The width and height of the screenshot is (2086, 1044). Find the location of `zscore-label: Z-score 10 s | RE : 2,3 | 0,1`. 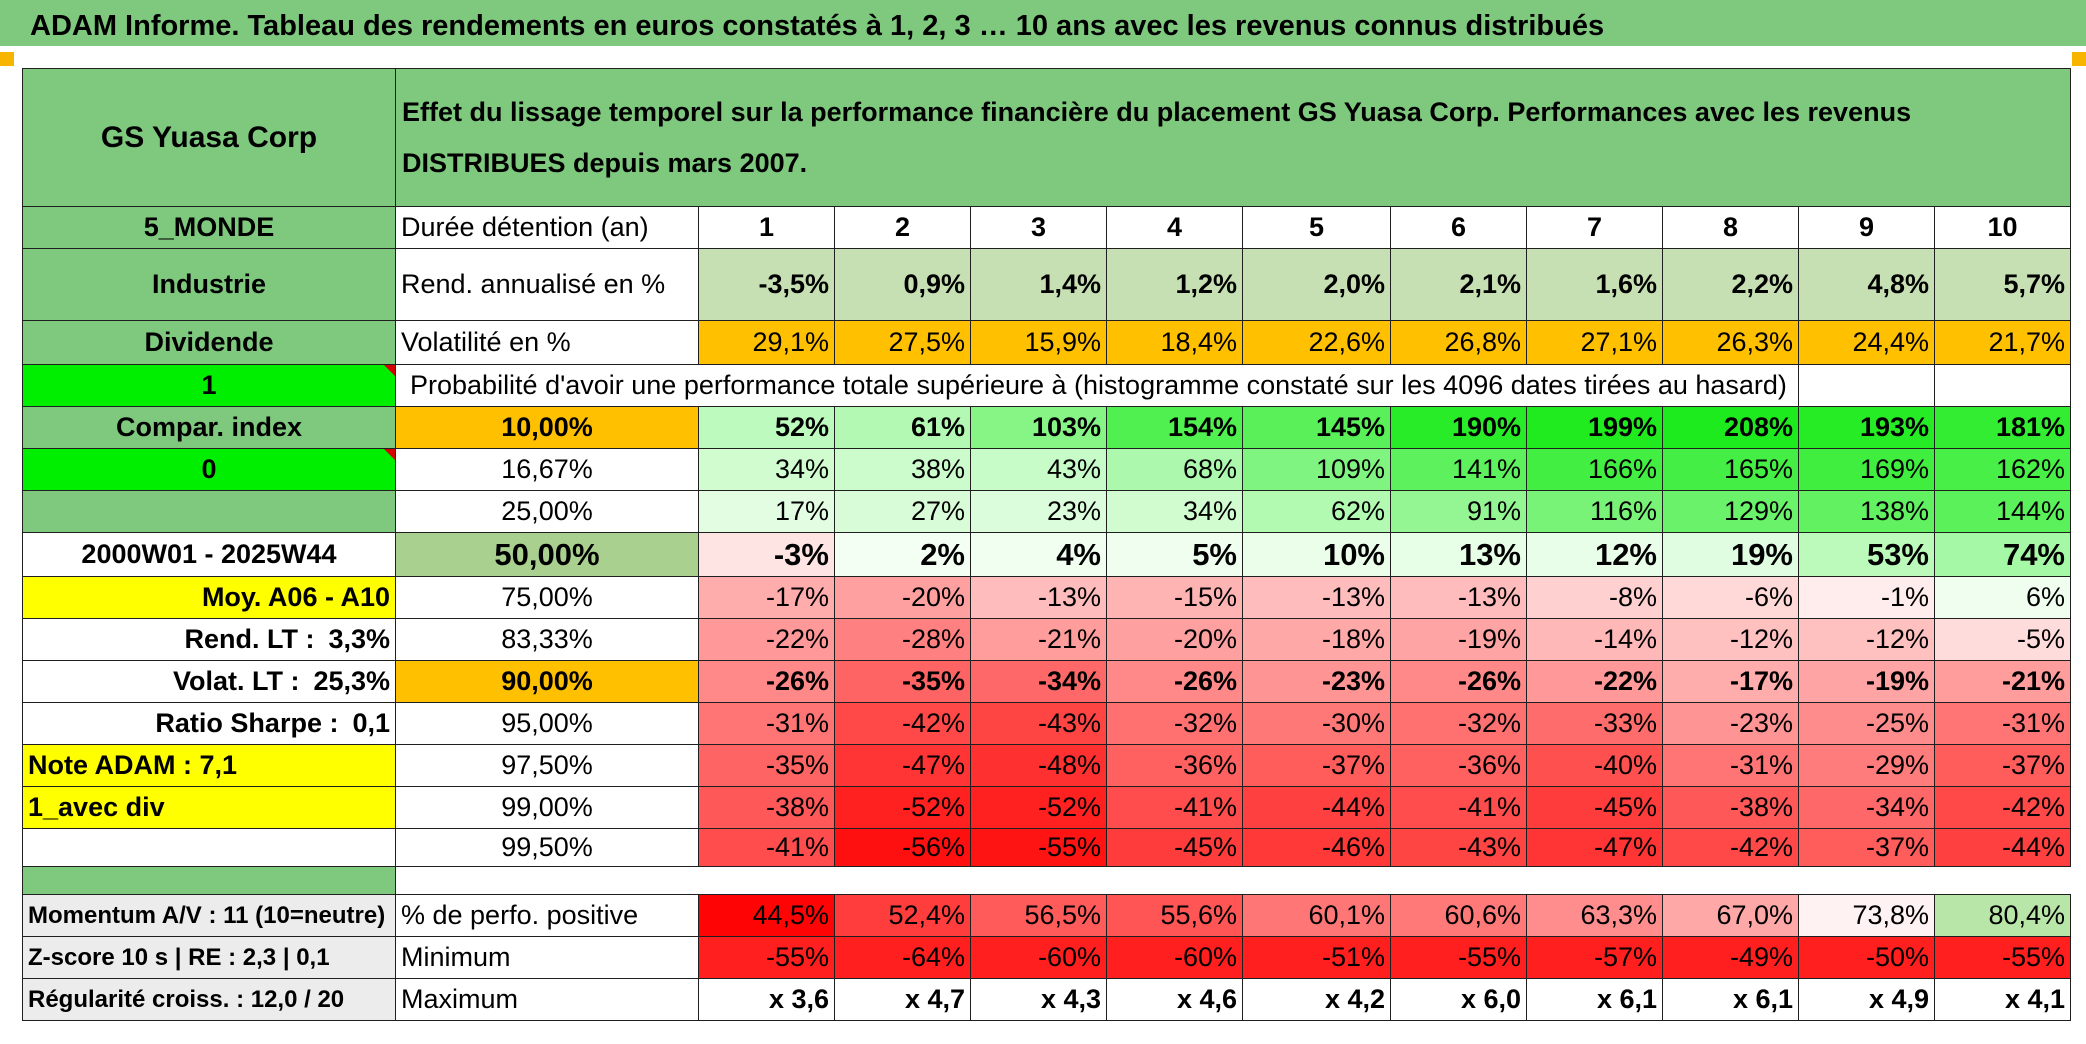

zscore-label: Z-score 10 s | RE : 2,3 | 0,1 is located at coordinates (209, 957).